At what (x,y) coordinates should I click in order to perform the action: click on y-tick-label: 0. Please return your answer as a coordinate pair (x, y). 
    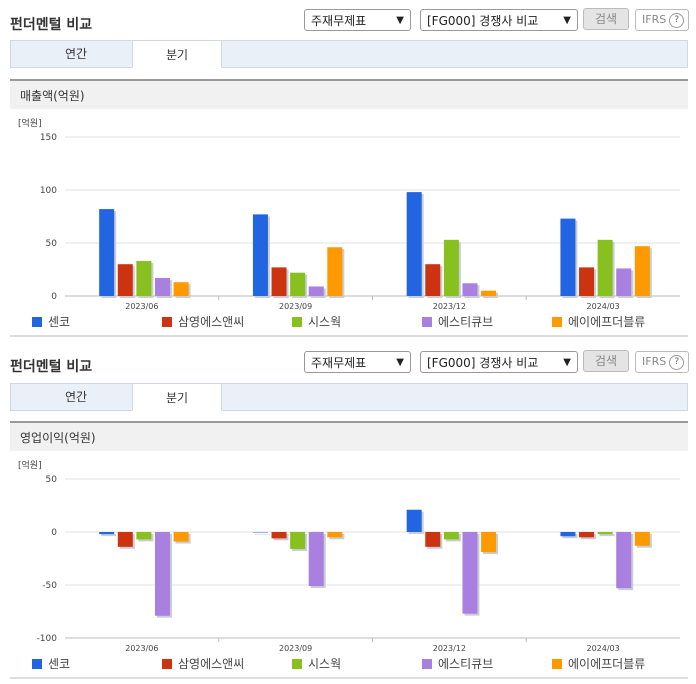
    Looking at the image, I should click on (54, 533).